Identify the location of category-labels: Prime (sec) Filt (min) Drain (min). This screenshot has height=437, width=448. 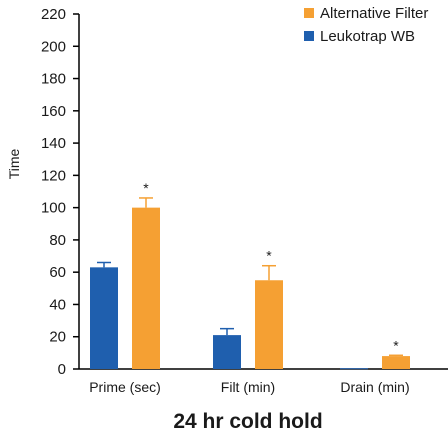
(249, 387).